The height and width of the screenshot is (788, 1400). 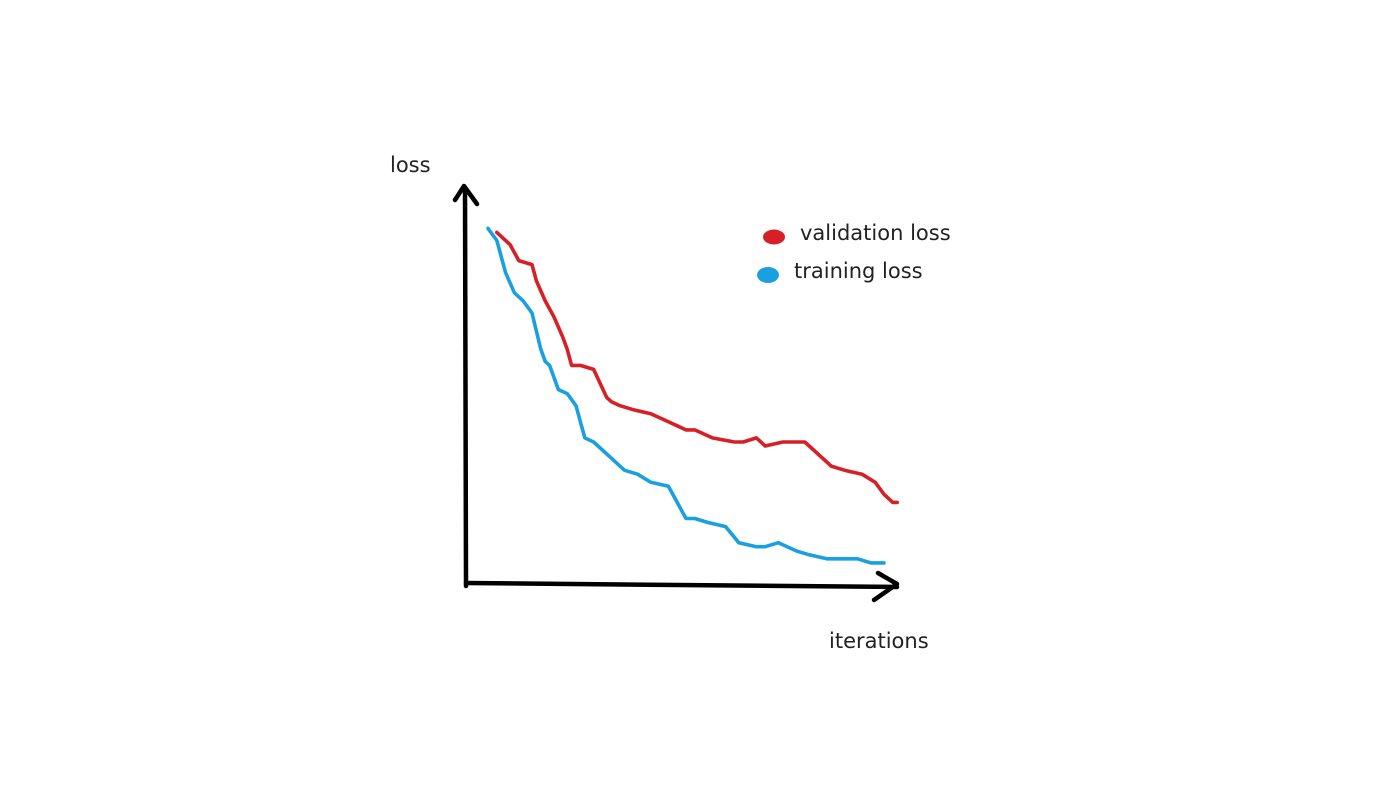 What do you see at coordinates (697, 367) in the screenshot?
I see `series-line-validation` at bounding box center [697, 367].